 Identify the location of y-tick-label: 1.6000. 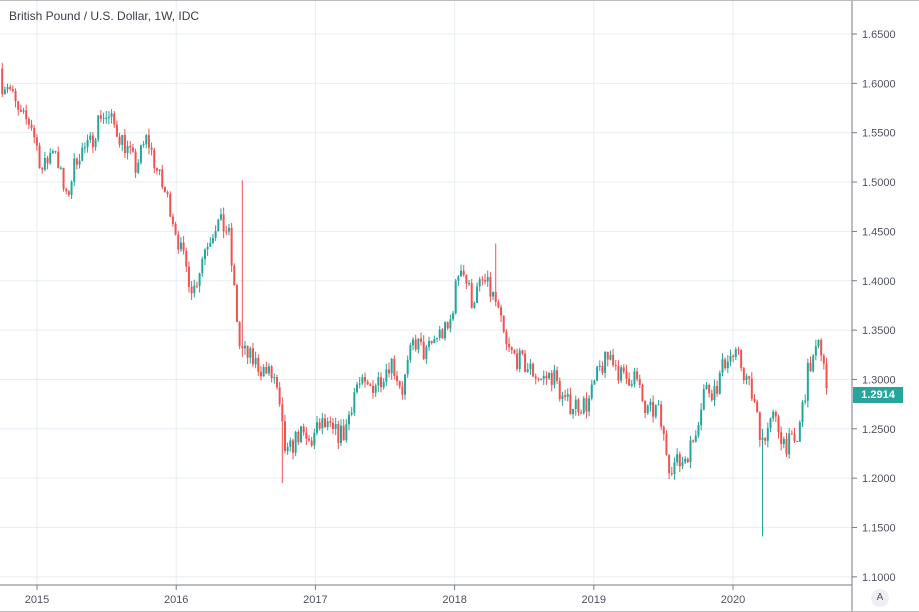
(879, 84).